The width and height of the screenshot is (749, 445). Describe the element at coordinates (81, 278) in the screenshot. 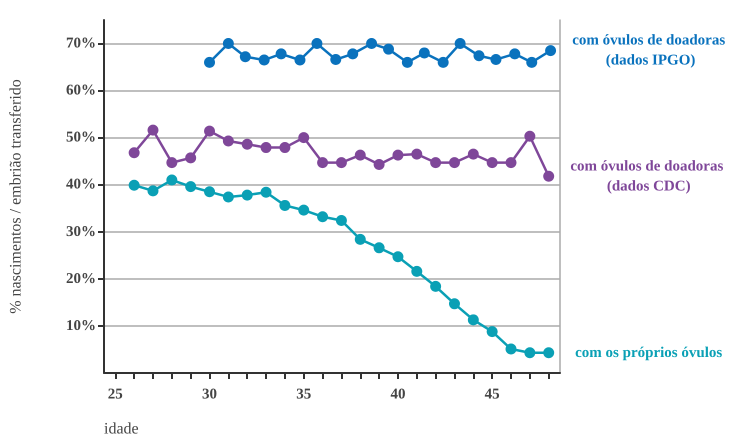

I see `y-tick-label: 20%` at that location.